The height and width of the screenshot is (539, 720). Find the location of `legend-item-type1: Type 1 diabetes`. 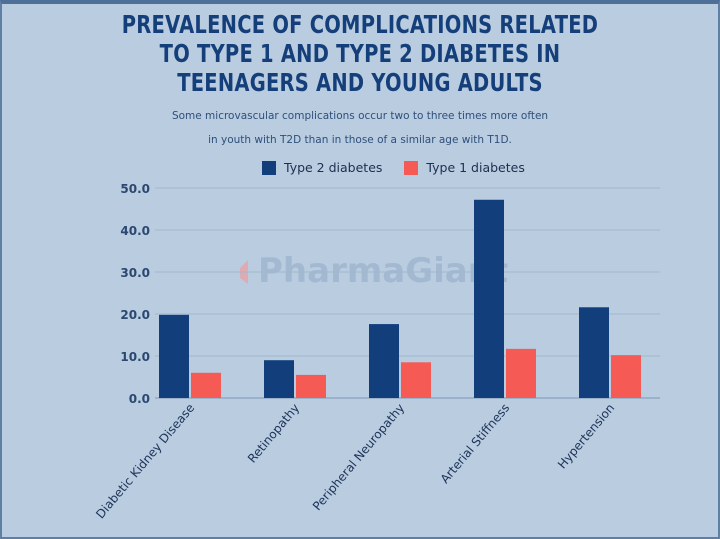

legend-item-type1: Type 1 diabetes is located at coordinates (464, 167).